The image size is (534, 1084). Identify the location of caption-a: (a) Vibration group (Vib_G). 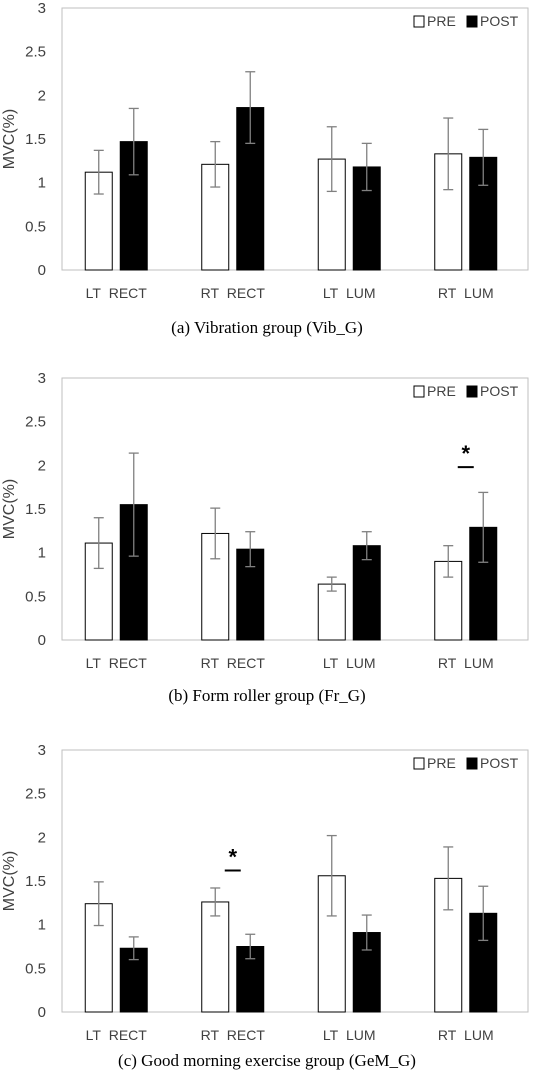
(267, 327).